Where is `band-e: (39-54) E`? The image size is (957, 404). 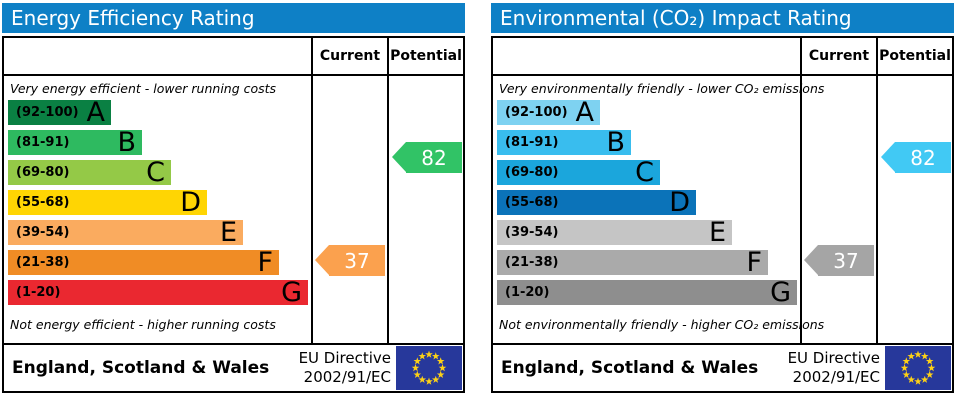 band-e: (39-54) E is located at coordinates (125, 232).